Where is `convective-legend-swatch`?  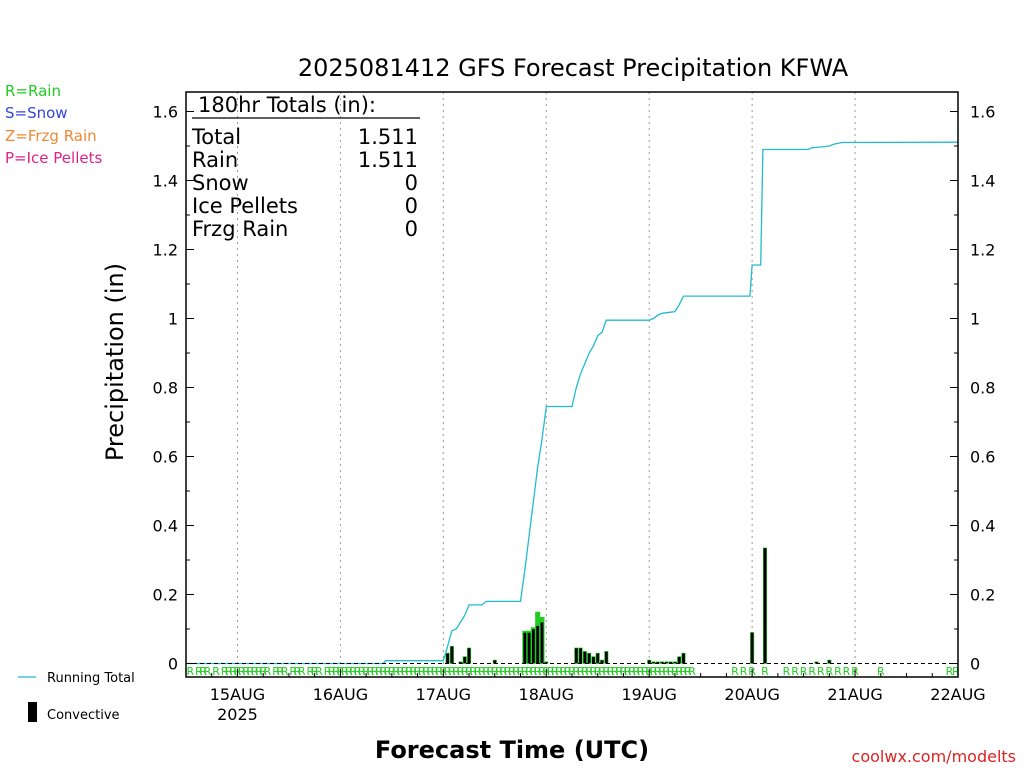 convective-legend-swatch is located at coordinates (32, 712).